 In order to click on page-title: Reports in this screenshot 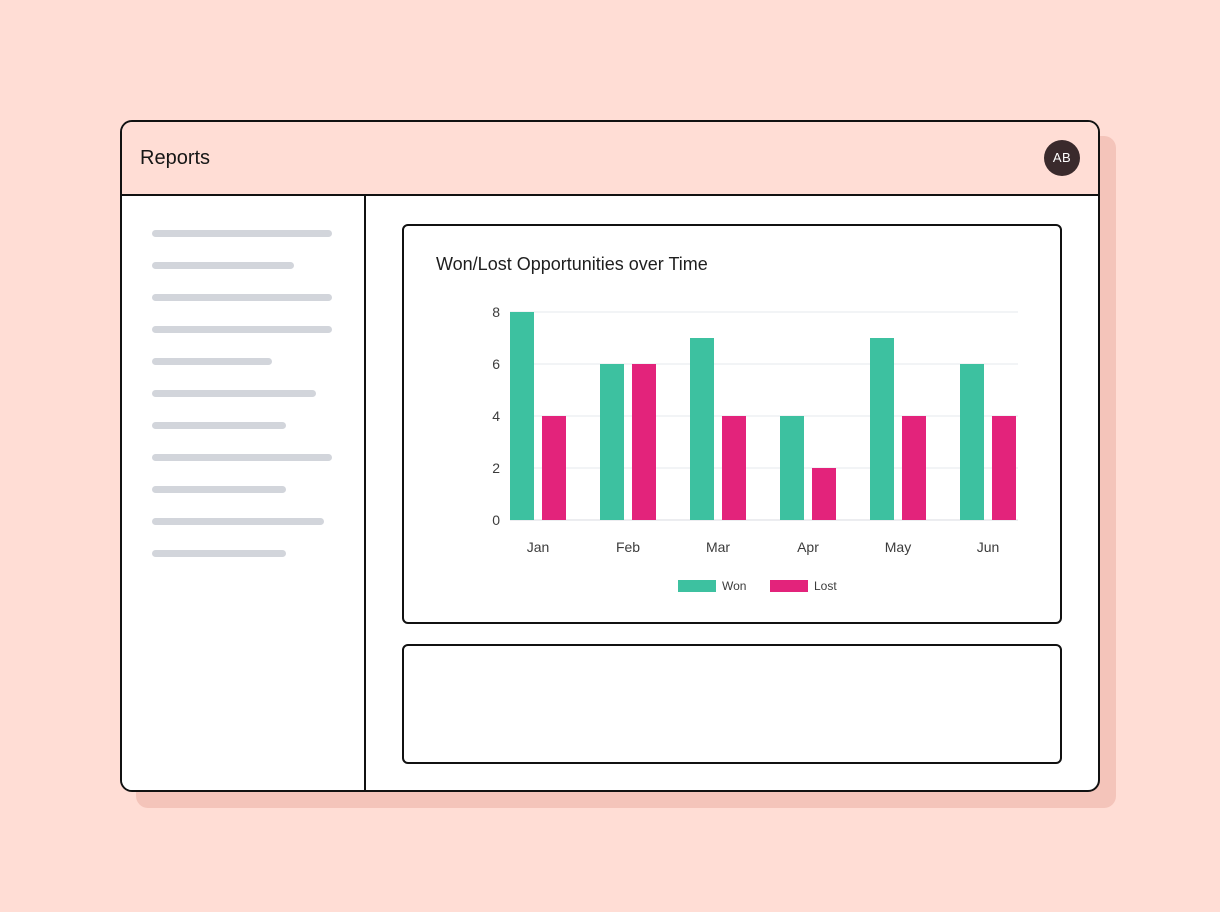, I will do `click(175, 158)`.